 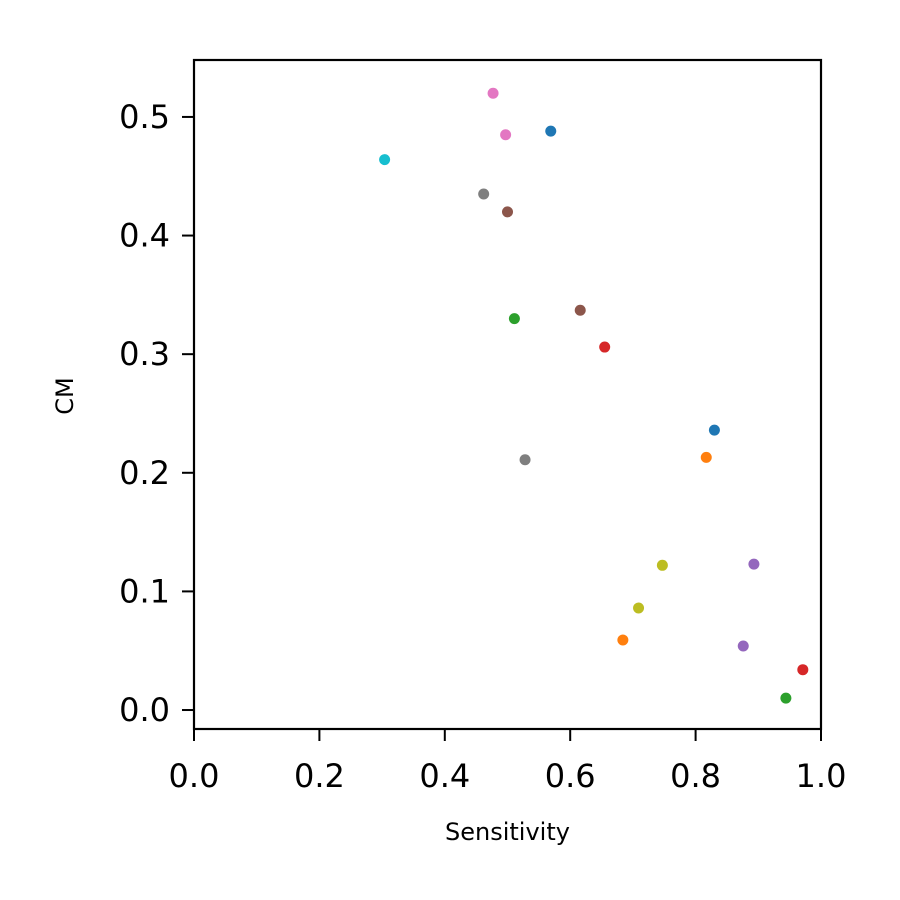 I want to click on x-tick-label: 0.8, so click(x=695, y=776).